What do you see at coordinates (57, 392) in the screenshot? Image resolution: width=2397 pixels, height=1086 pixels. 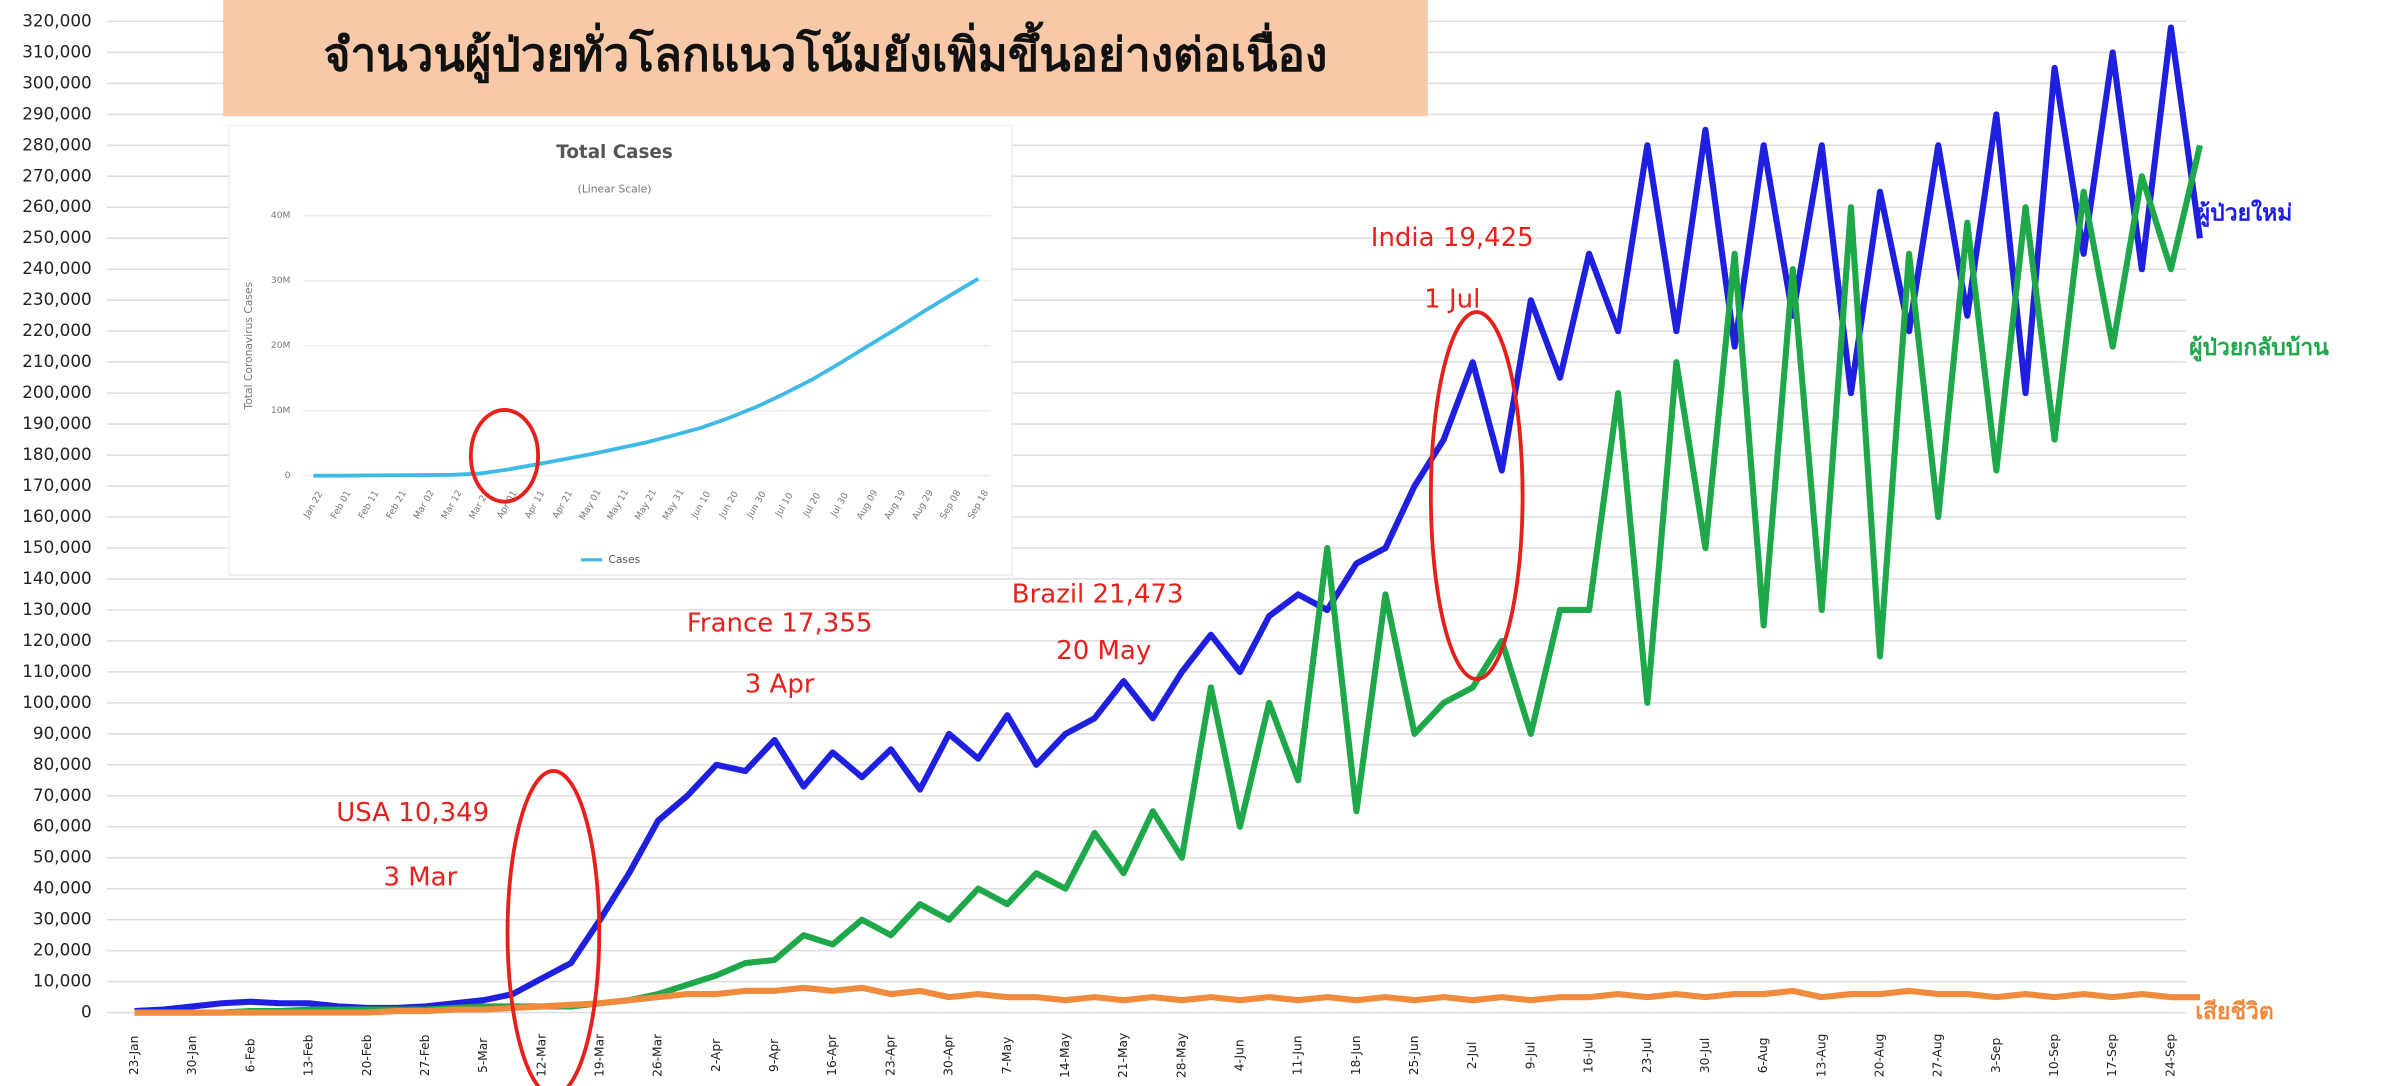 I see `y-tick-label: 200,000` at bounding box center [57, 392].